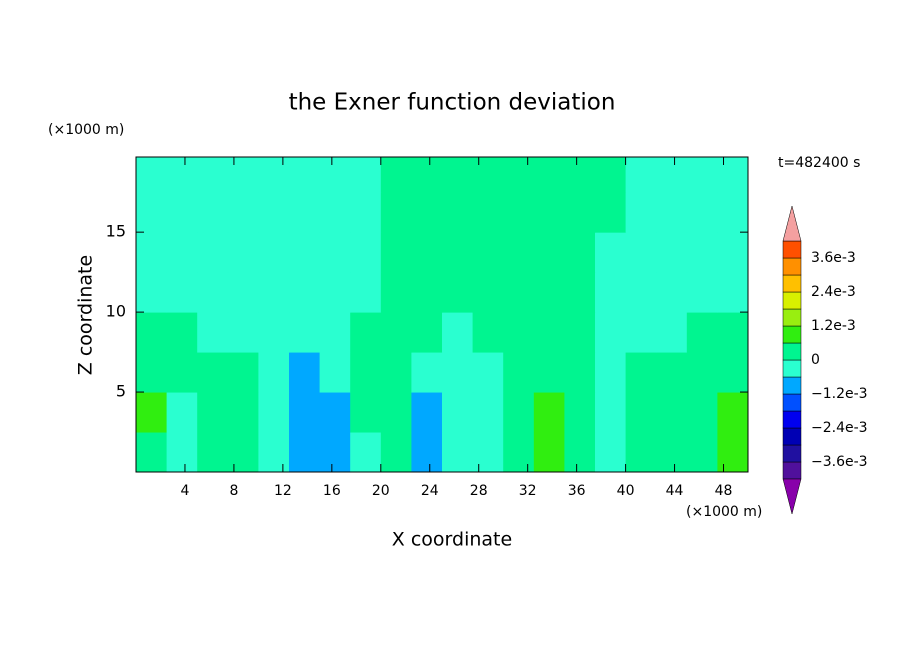 This screenshot has width=904, height=654. Describe the element at coordinates (626, 491) in the screenshot. I see `x-tick-label: 40` at that location.